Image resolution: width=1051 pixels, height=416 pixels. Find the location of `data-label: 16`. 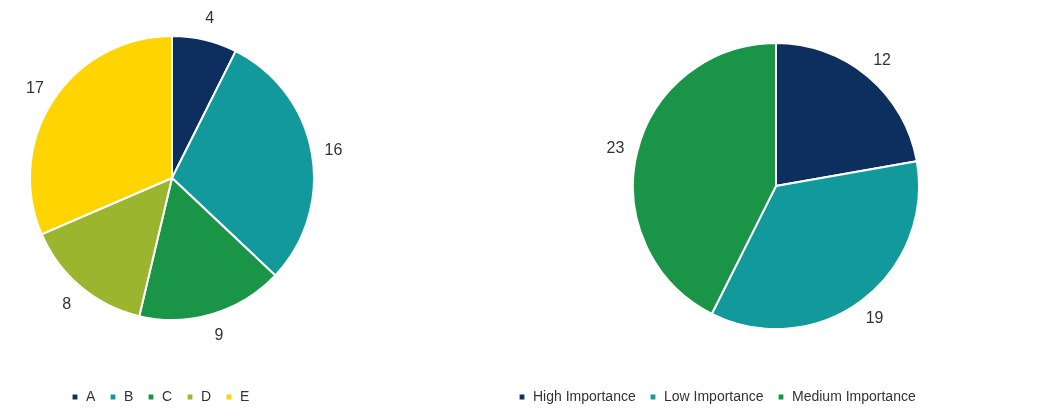

data-label: 16 is located at coordinates (333, 149).